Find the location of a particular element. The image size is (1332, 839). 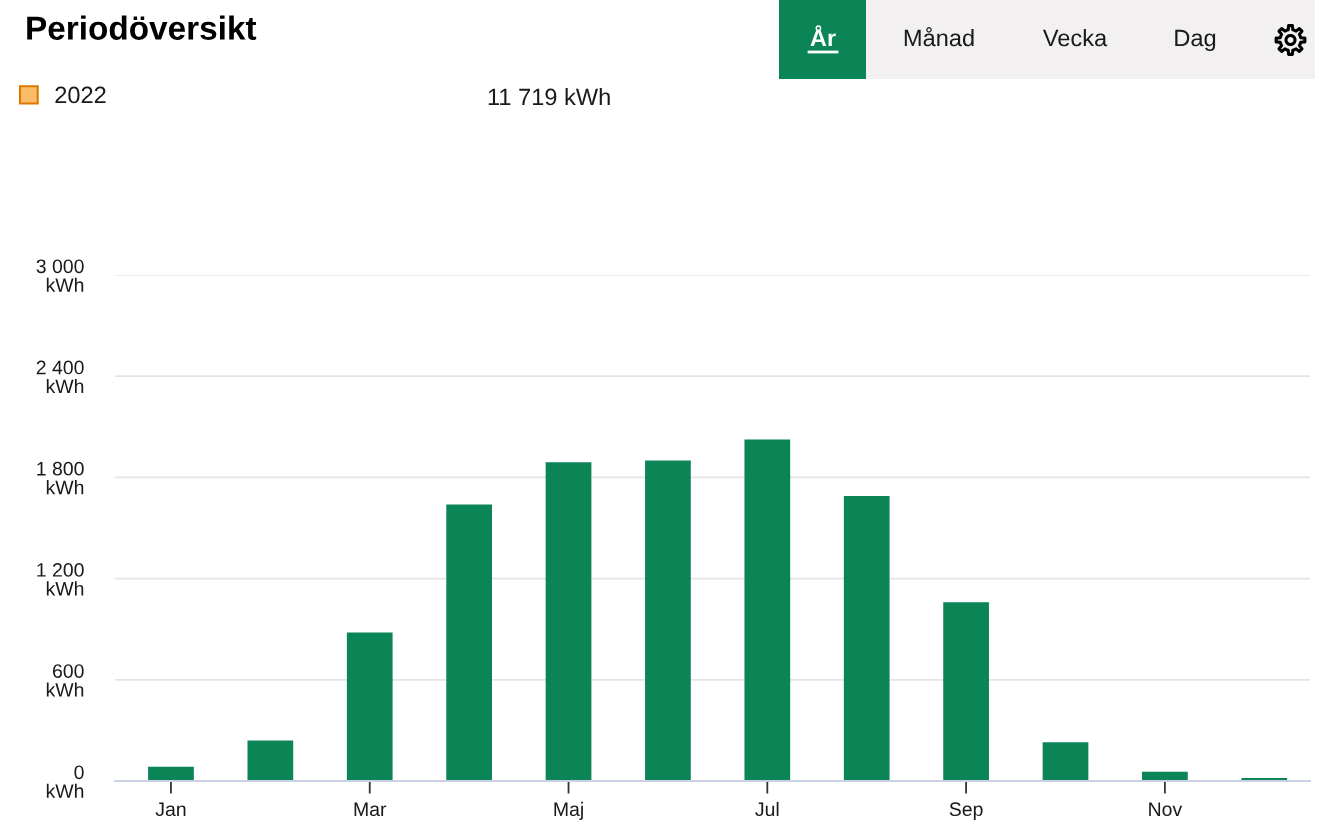

text: 11 719 kWh is located at coordinates (549, 97).